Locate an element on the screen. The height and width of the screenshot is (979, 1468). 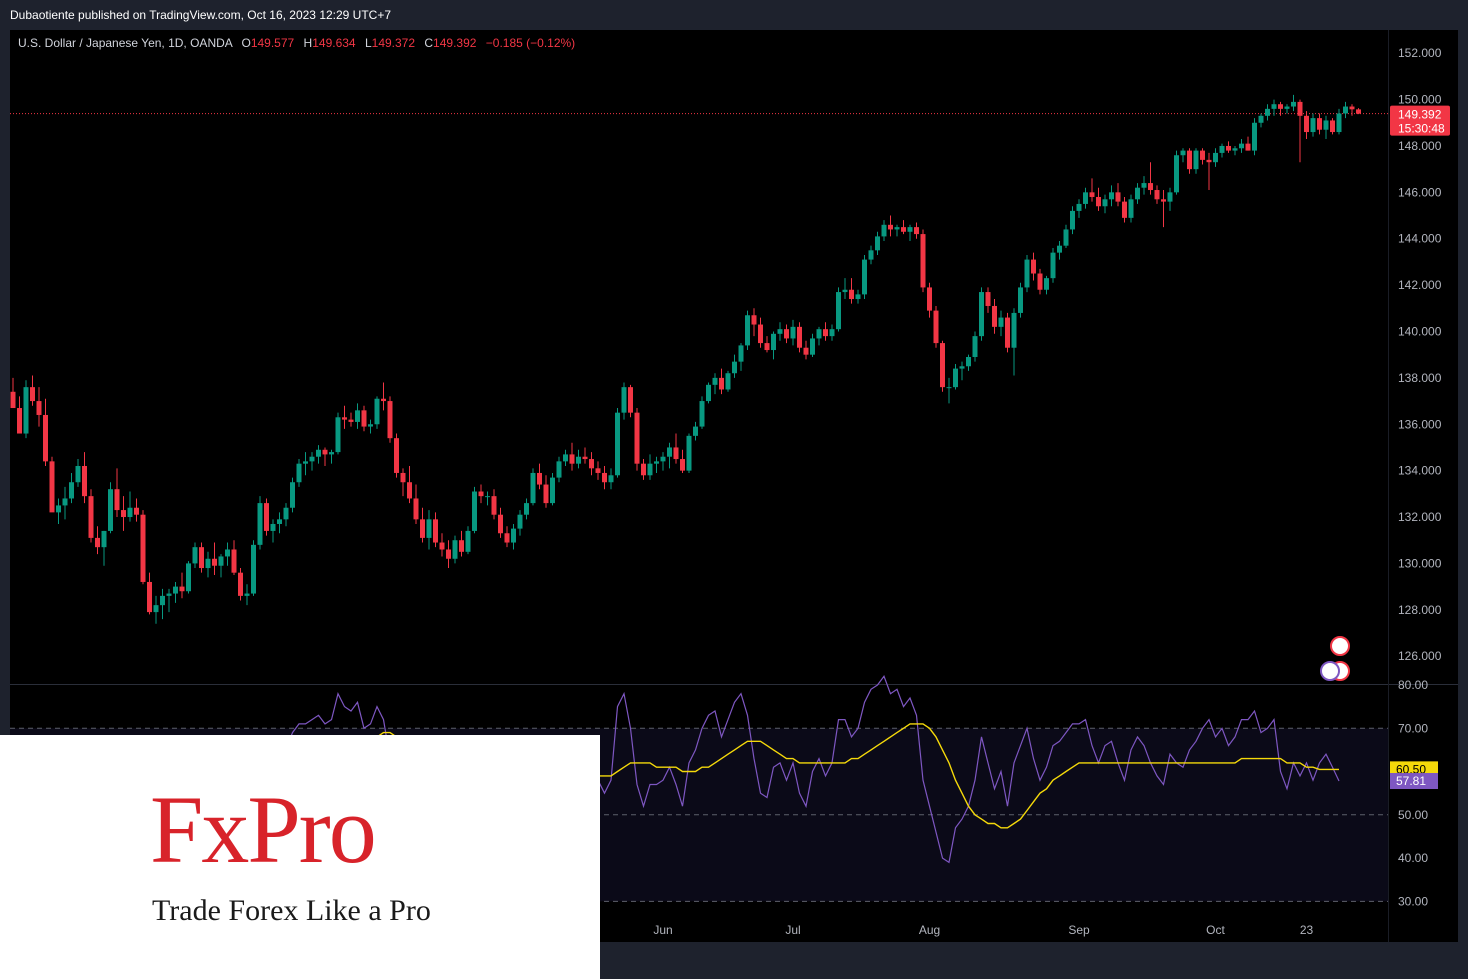
price-badge is located at coordinates (1420, 120).